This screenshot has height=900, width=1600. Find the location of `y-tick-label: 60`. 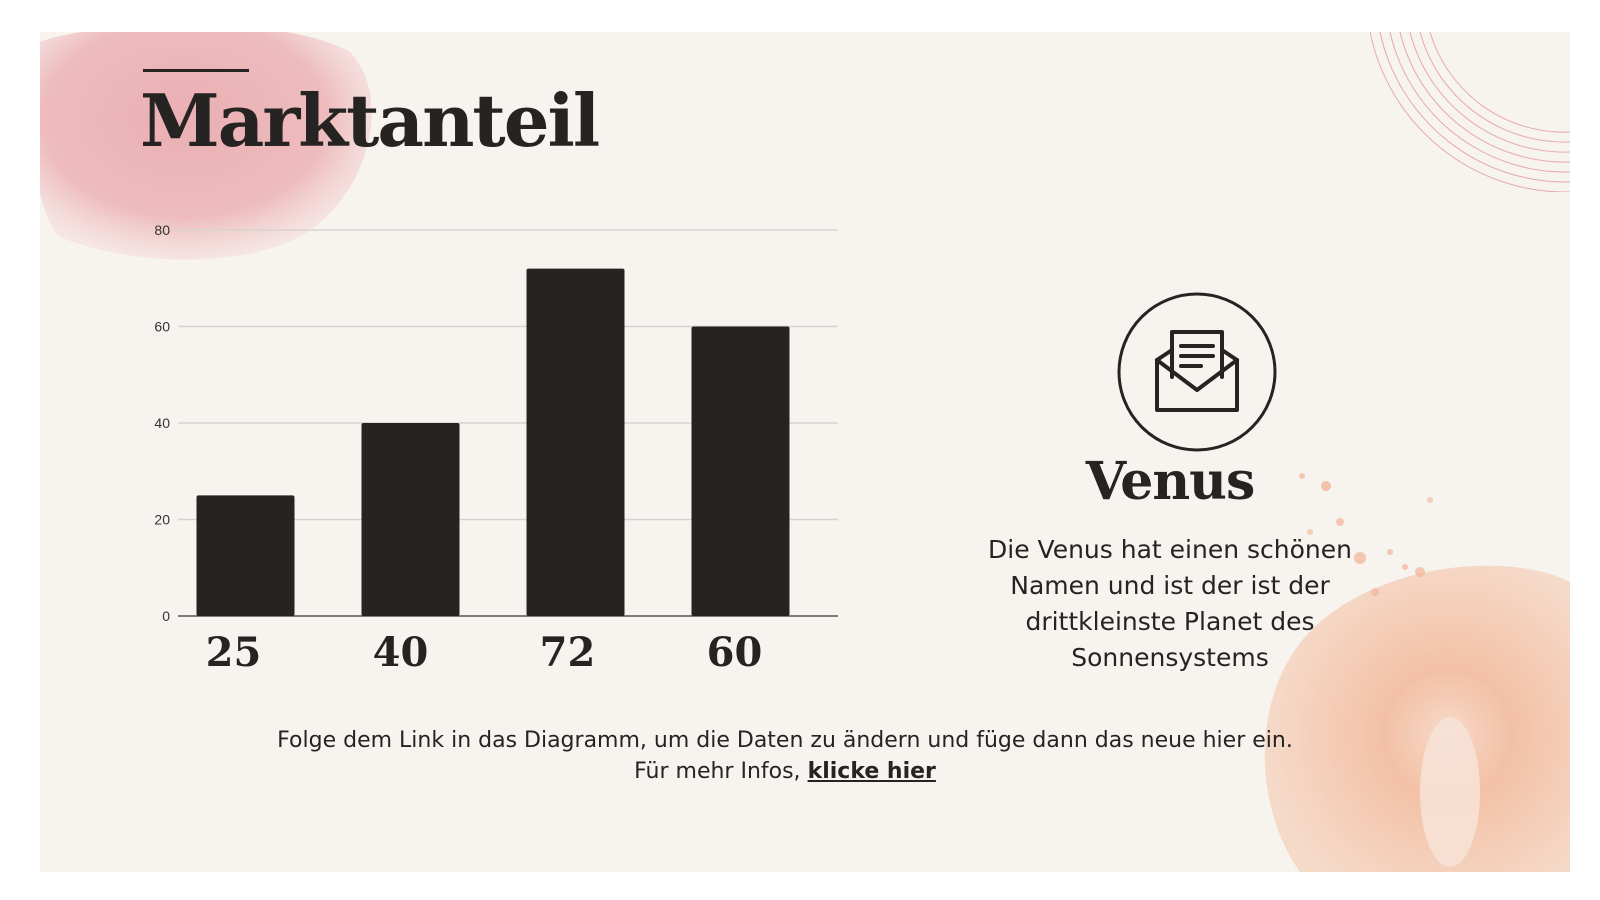

y-tick-label: 60 is located at coordinates (162, 327).